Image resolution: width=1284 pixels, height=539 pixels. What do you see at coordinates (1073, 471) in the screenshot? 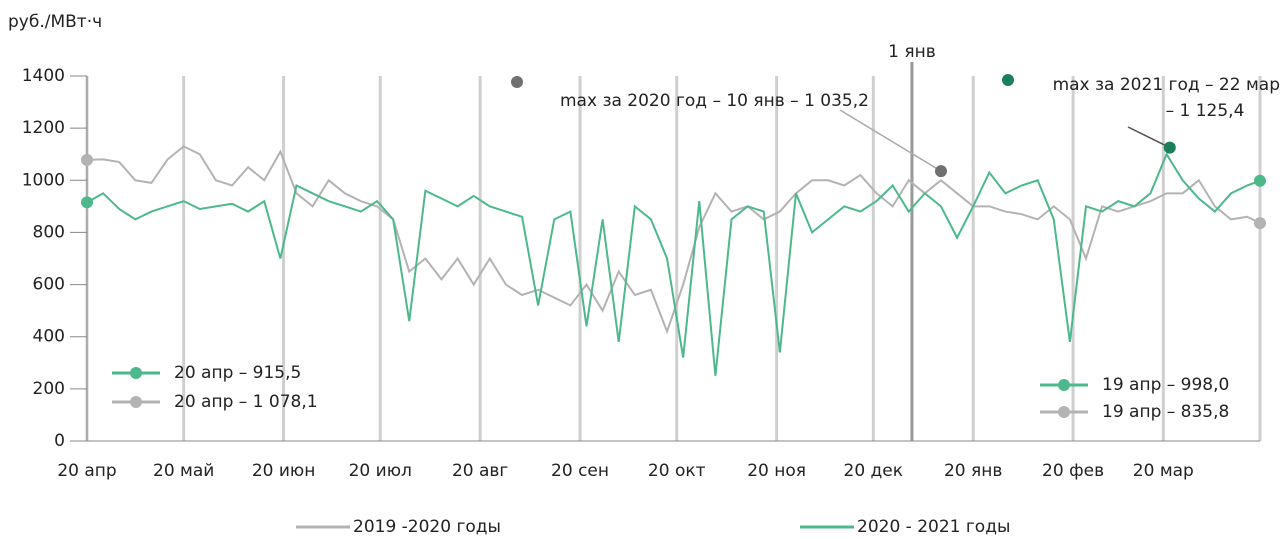
I see `x-tick-label: 20 фев` at bounding box center [1073, 471].